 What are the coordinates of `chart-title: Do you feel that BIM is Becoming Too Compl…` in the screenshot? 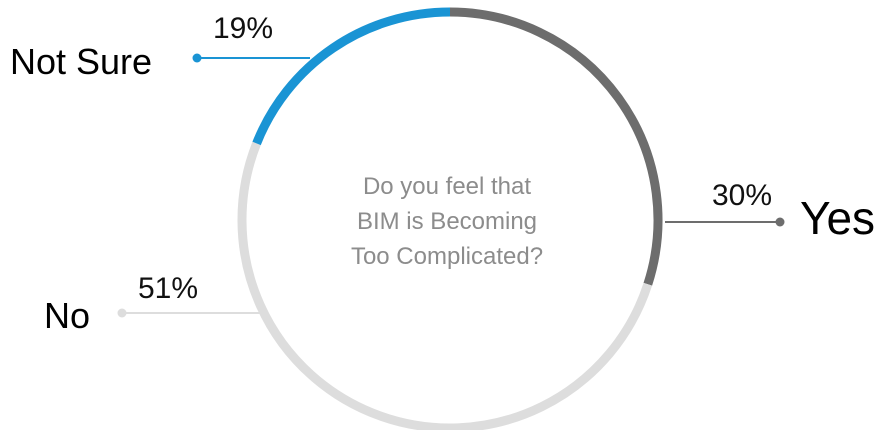 It's located at (447, 221).